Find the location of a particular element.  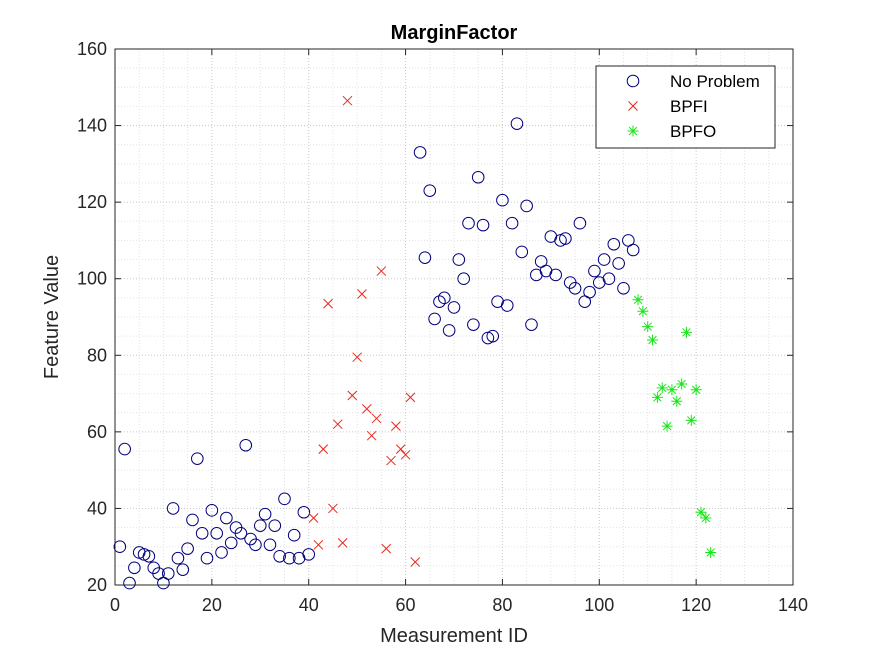

legend-entry: BPFO is located at coordinates (671, 131).